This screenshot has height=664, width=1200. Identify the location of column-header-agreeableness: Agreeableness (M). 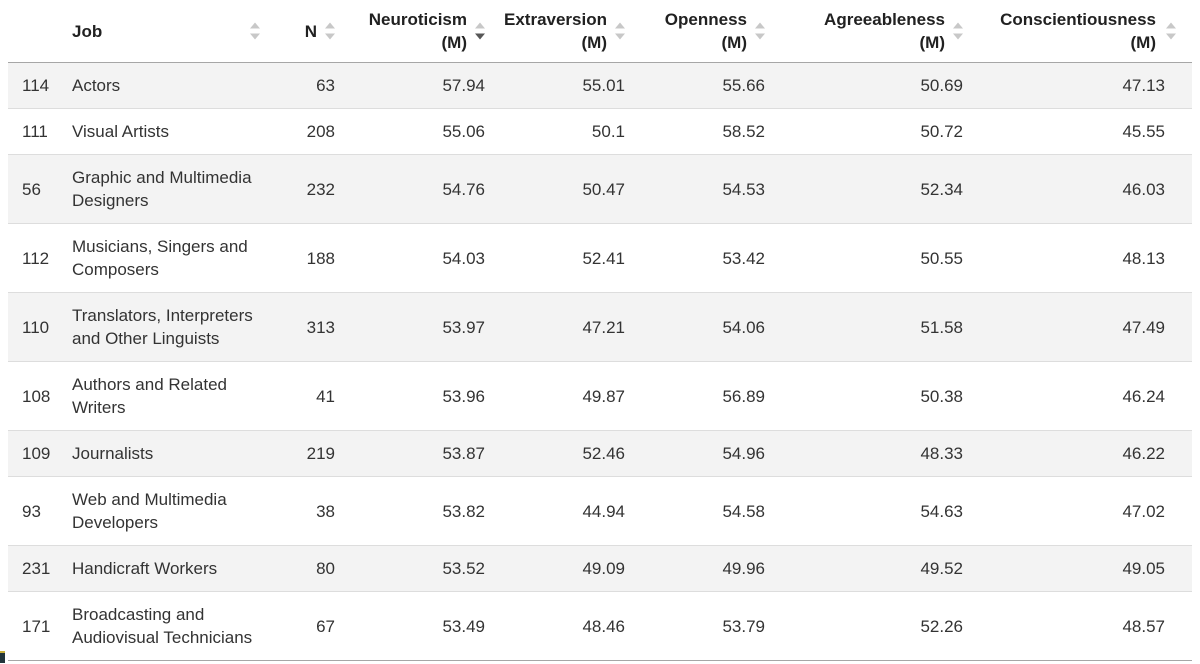
(872, 31).